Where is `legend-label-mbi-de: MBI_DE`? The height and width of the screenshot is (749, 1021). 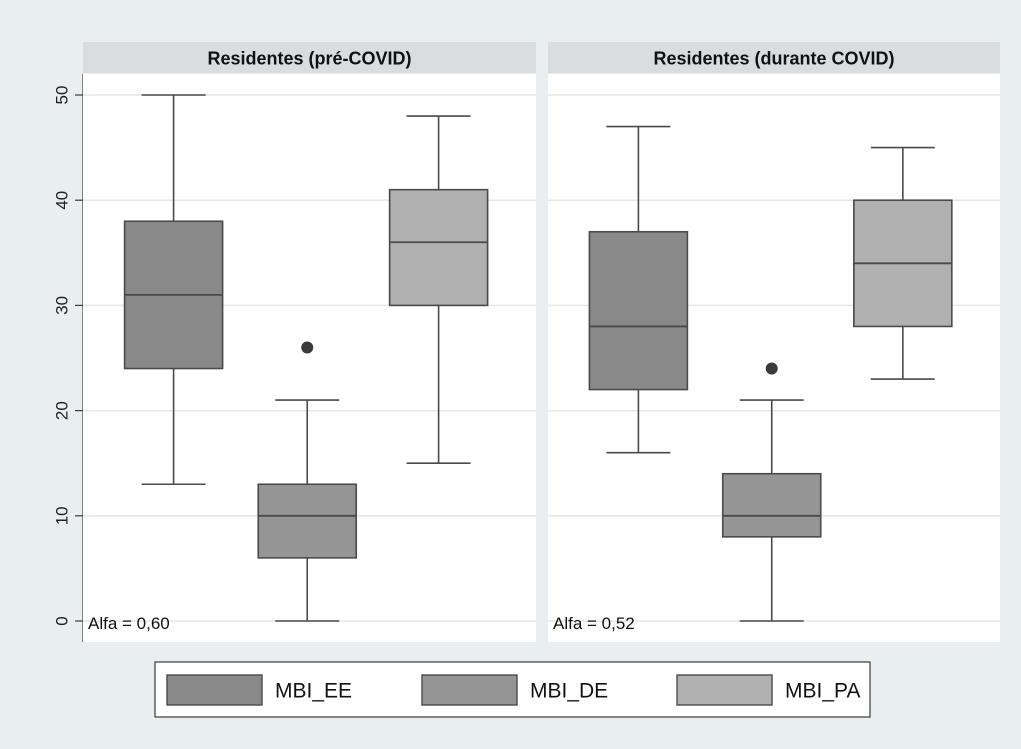
legend-label-mbi-de: MBI_DE is located at coordinates (569, 691).